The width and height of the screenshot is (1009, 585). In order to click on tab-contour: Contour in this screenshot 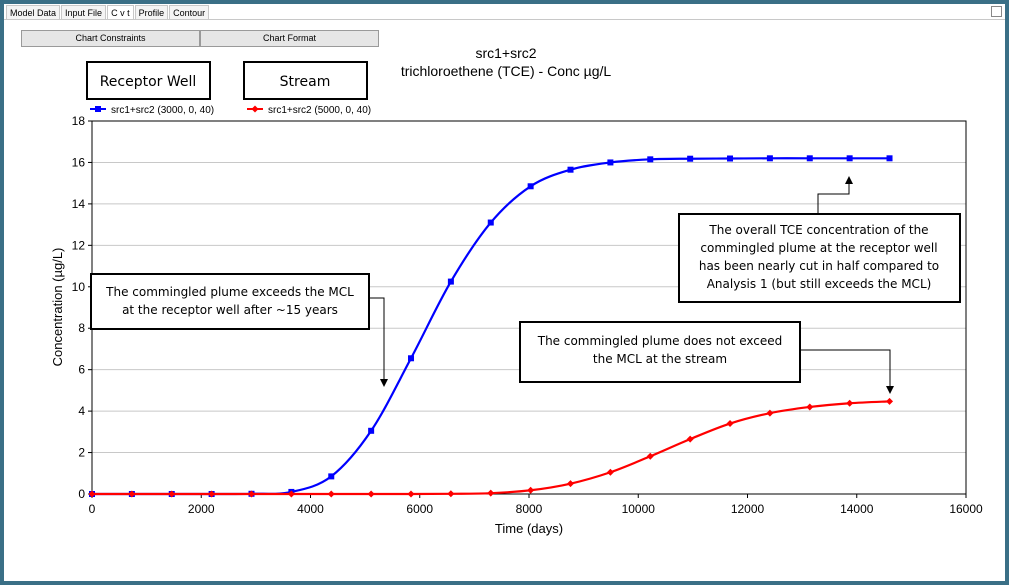, I will do `click(189, 12)`.